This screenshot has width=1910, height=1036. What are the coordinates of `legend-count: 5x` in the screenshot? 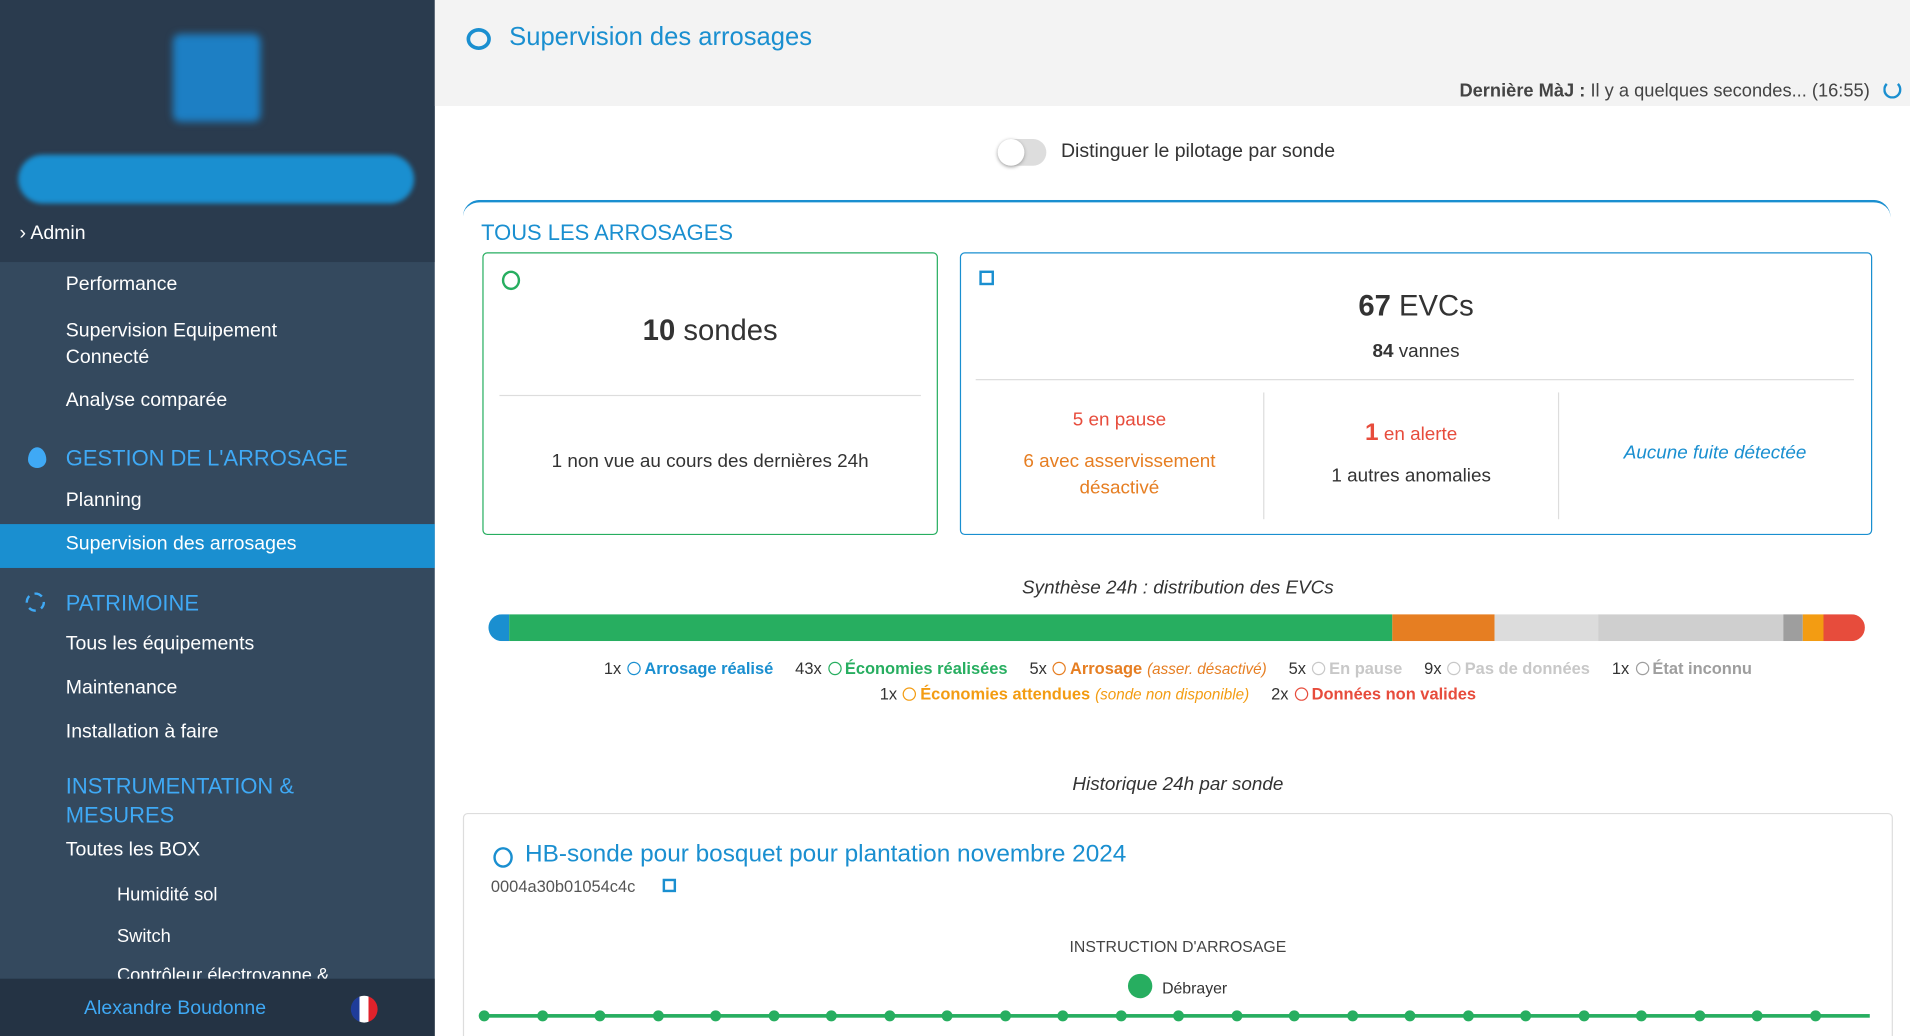 It's located at (1297, 668).